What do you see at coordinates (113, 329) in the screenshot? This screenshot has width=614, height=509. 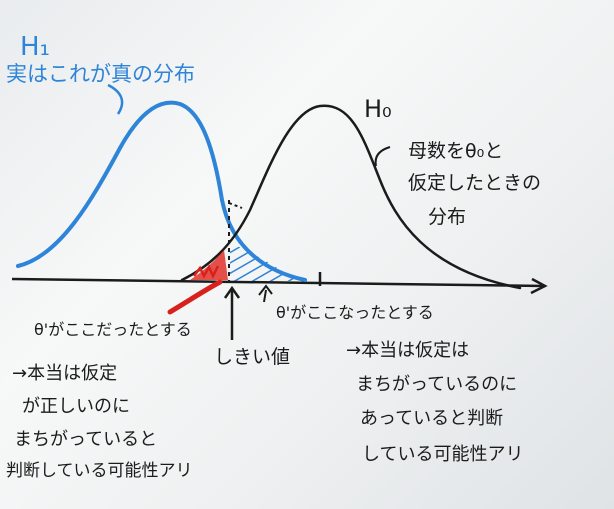 I see `theta-left-label: θ'がここだったとする` at bounding box center [113, 329].